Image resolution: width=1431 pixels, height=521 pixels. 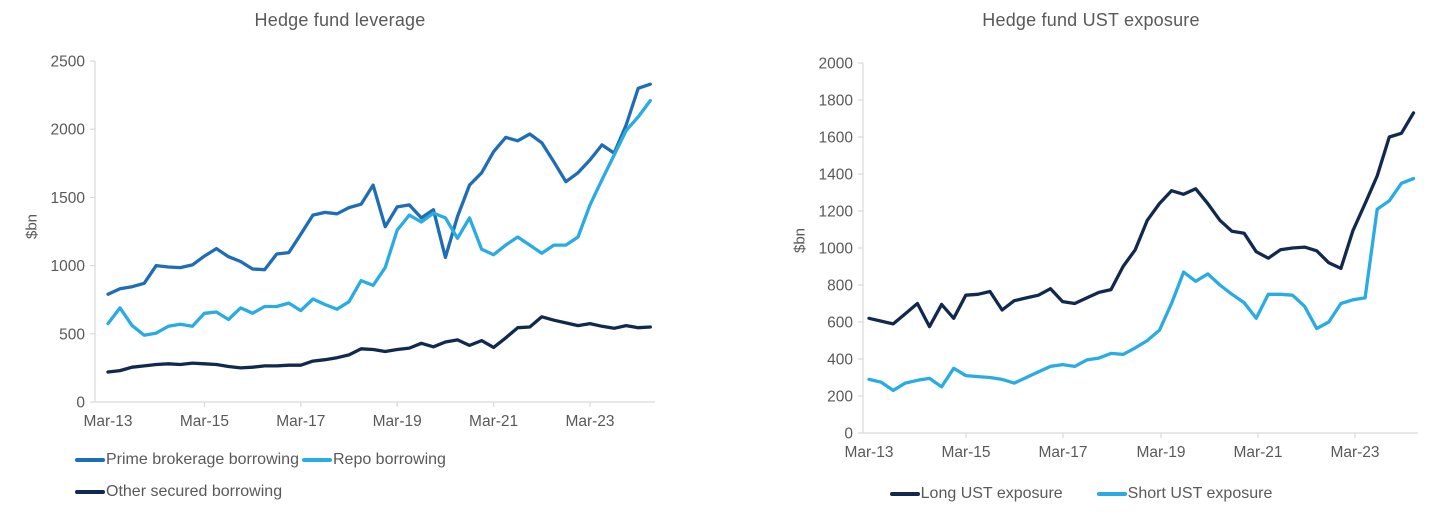 What do you see at coordinates (1111, 494) in the screenshot?
I see `legend-line-swatch-short-ust` at bounding box center [1111, 494].